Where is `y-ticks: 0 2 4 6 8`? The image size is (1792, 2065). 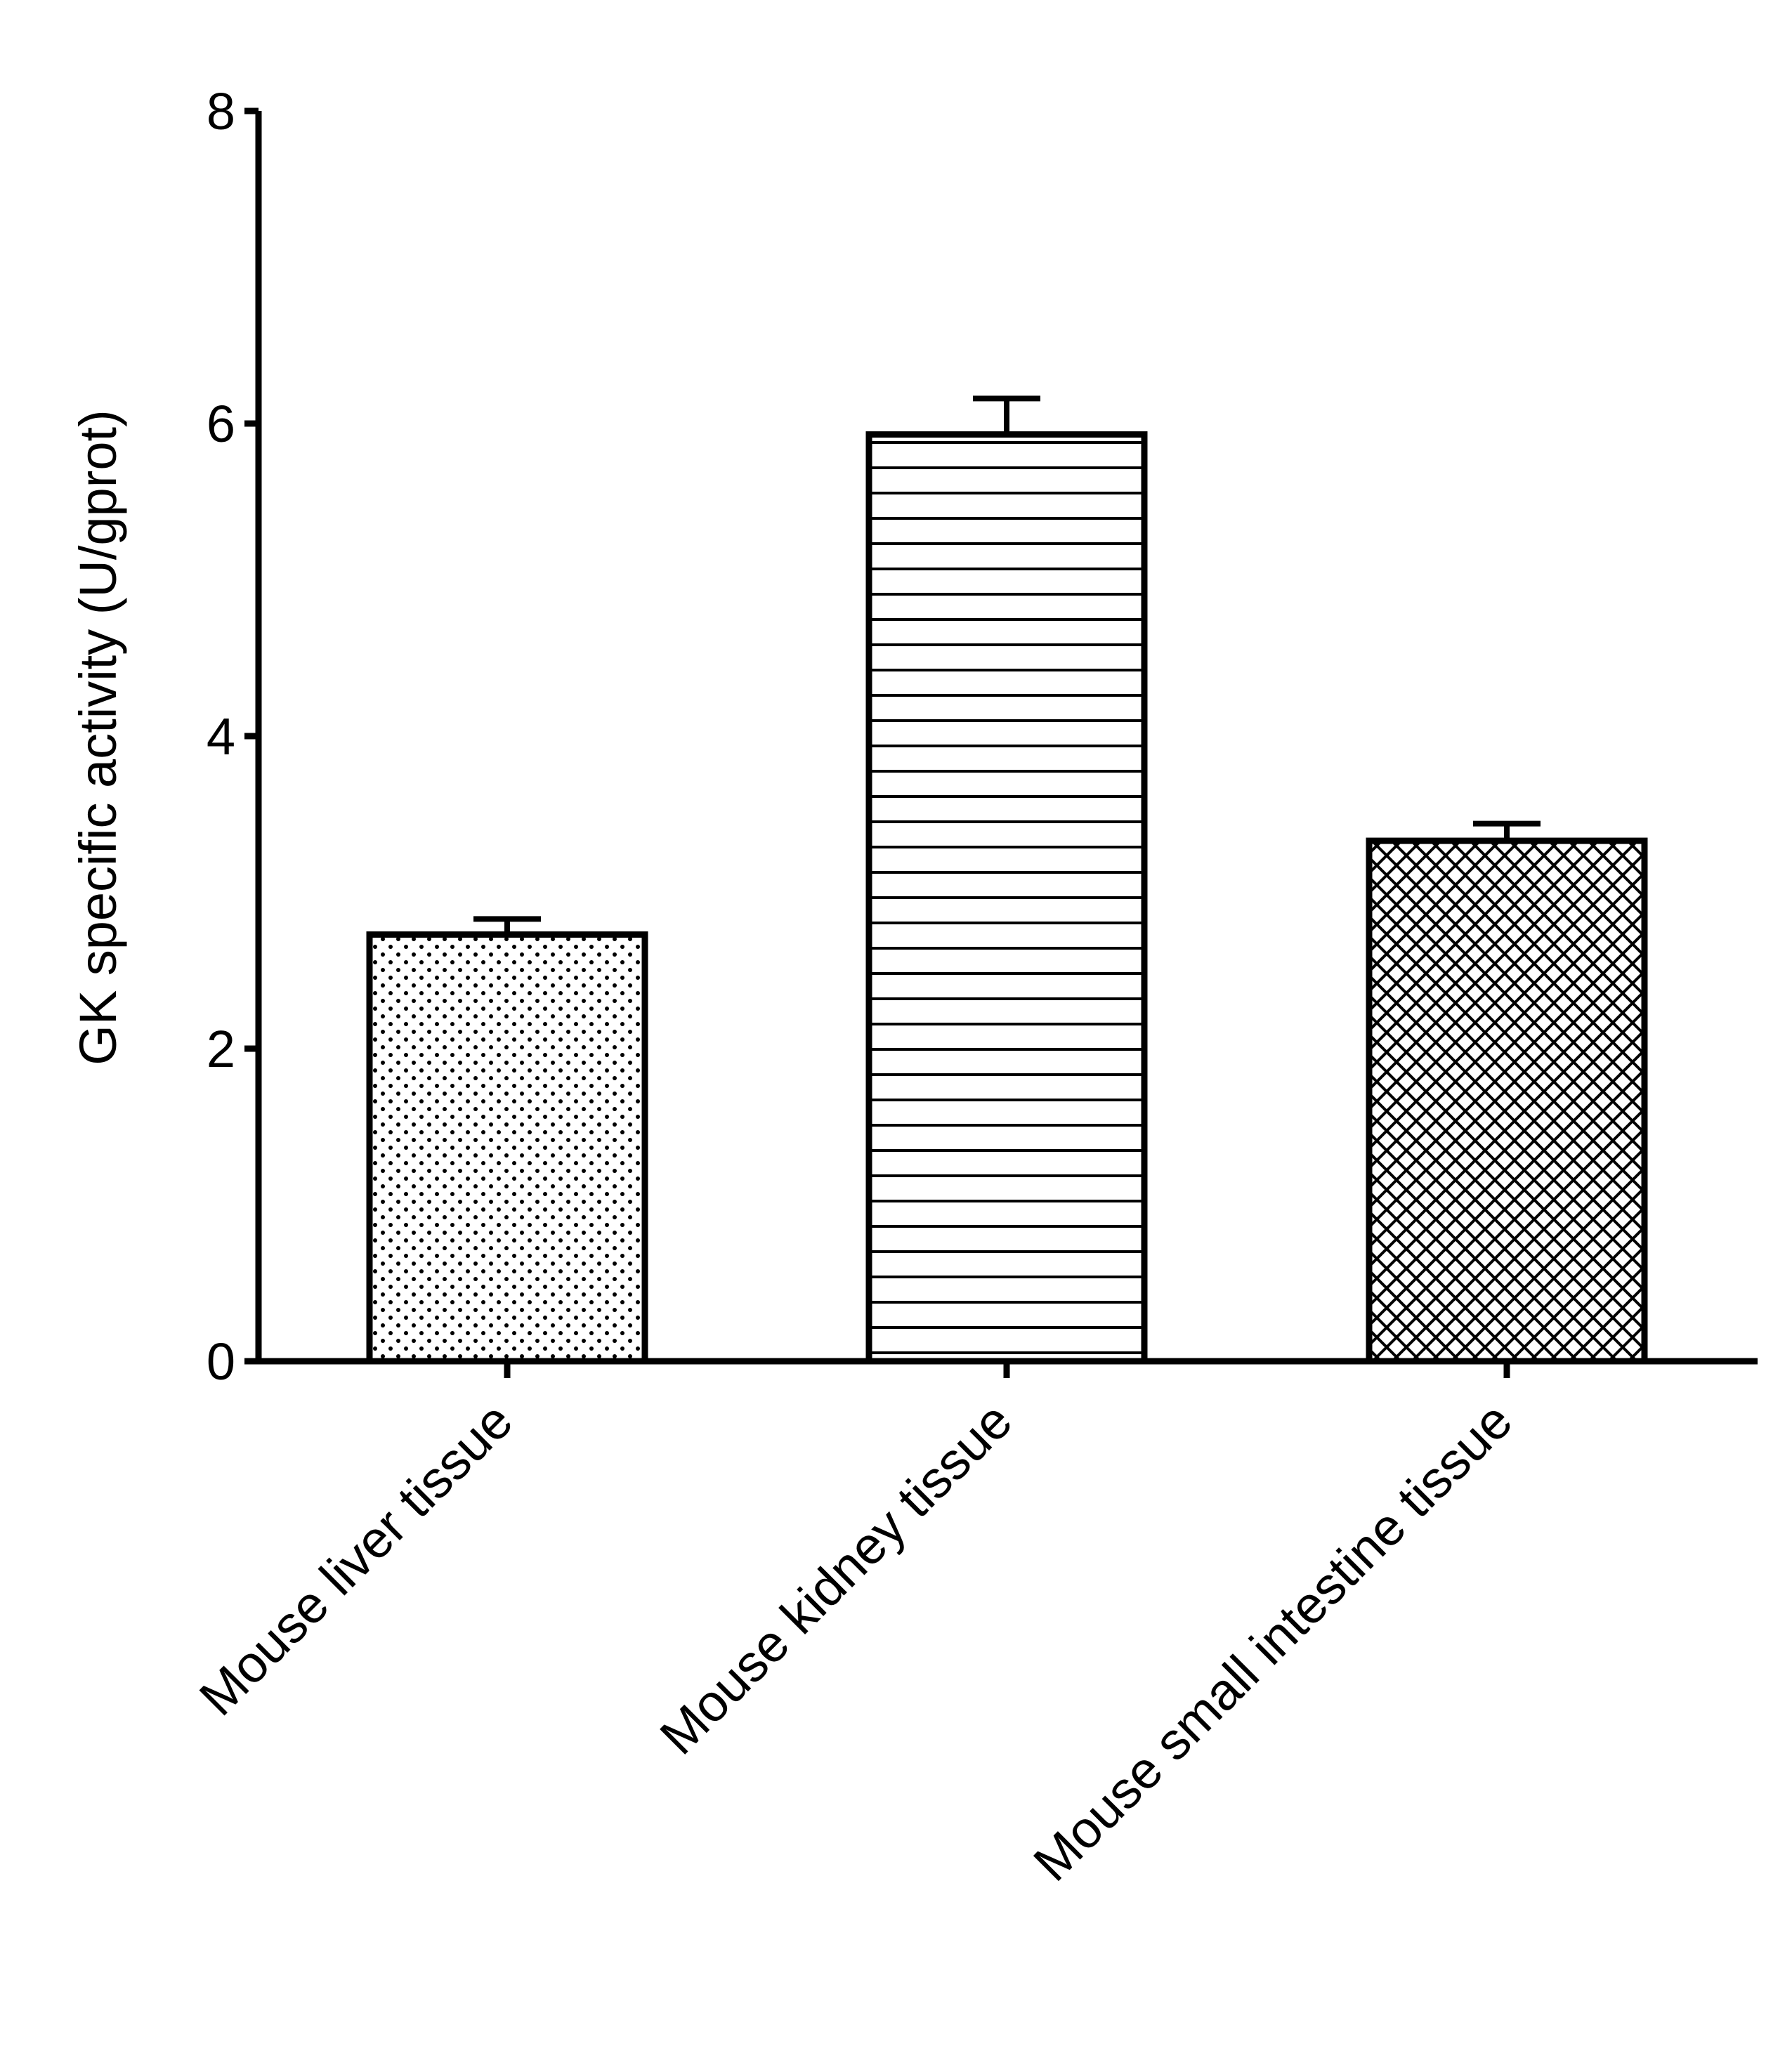 y-ticks: 0 2 4 6 8 is located at coordinates (233, 736).